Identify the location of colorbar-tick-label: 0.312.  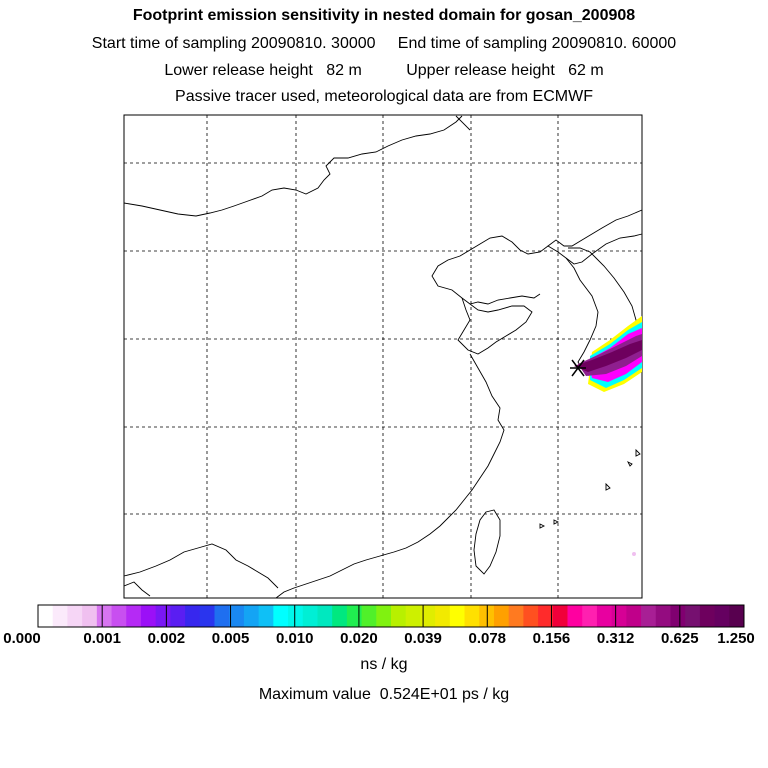
(615, 638).